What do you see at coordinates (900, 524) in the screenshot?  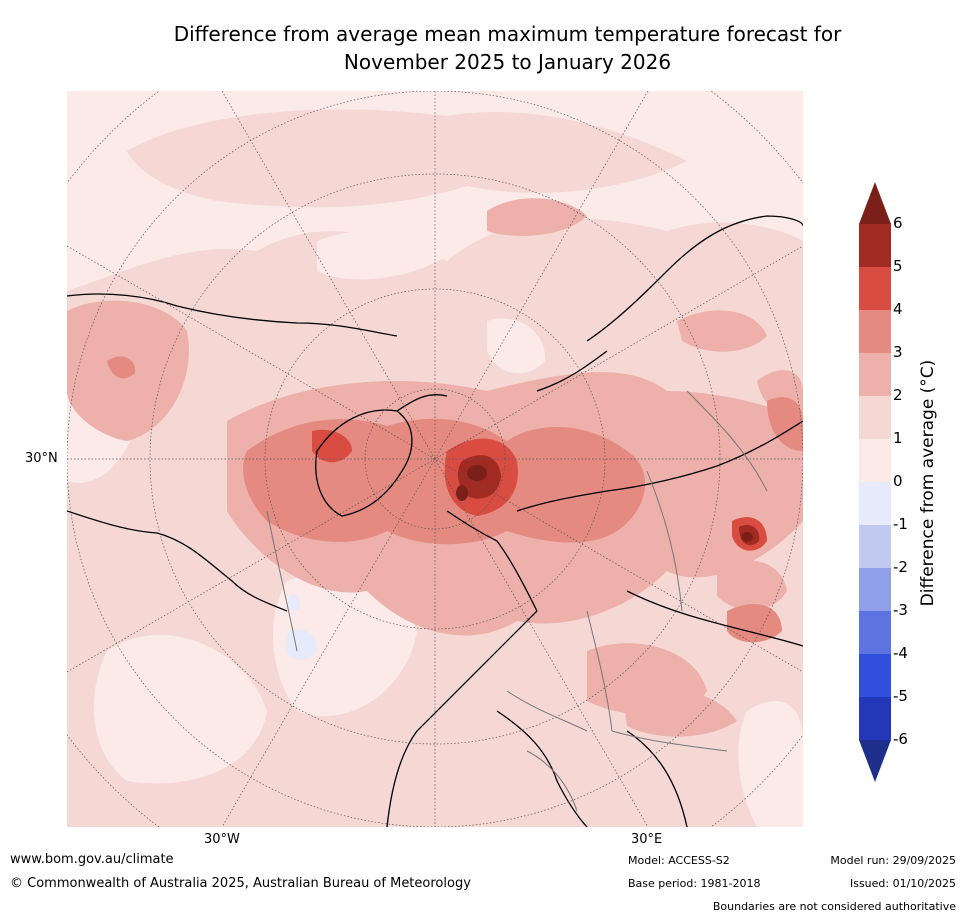 I see `colorbar-tick-label: -1` at bounding box center [900, 524].